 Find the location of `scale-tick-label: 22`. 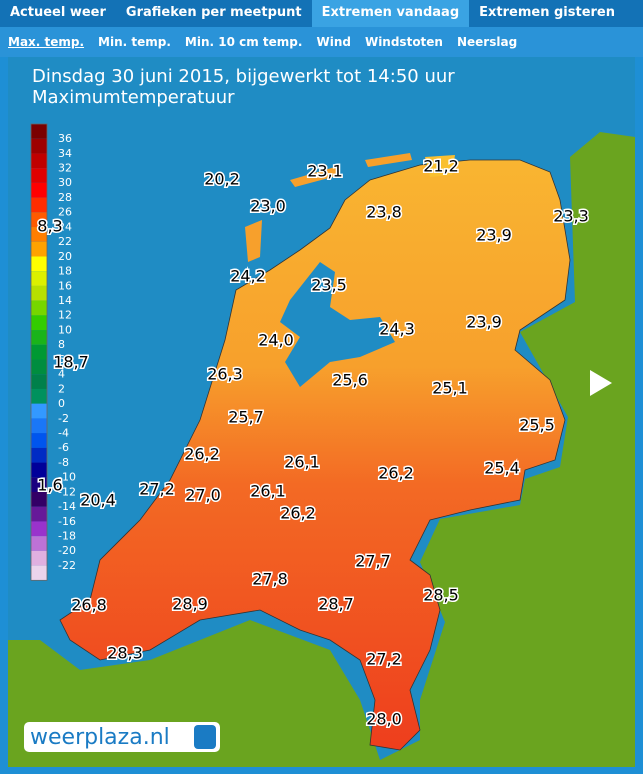

scale-tick-label: 22 is located at coordinates (65, 241).